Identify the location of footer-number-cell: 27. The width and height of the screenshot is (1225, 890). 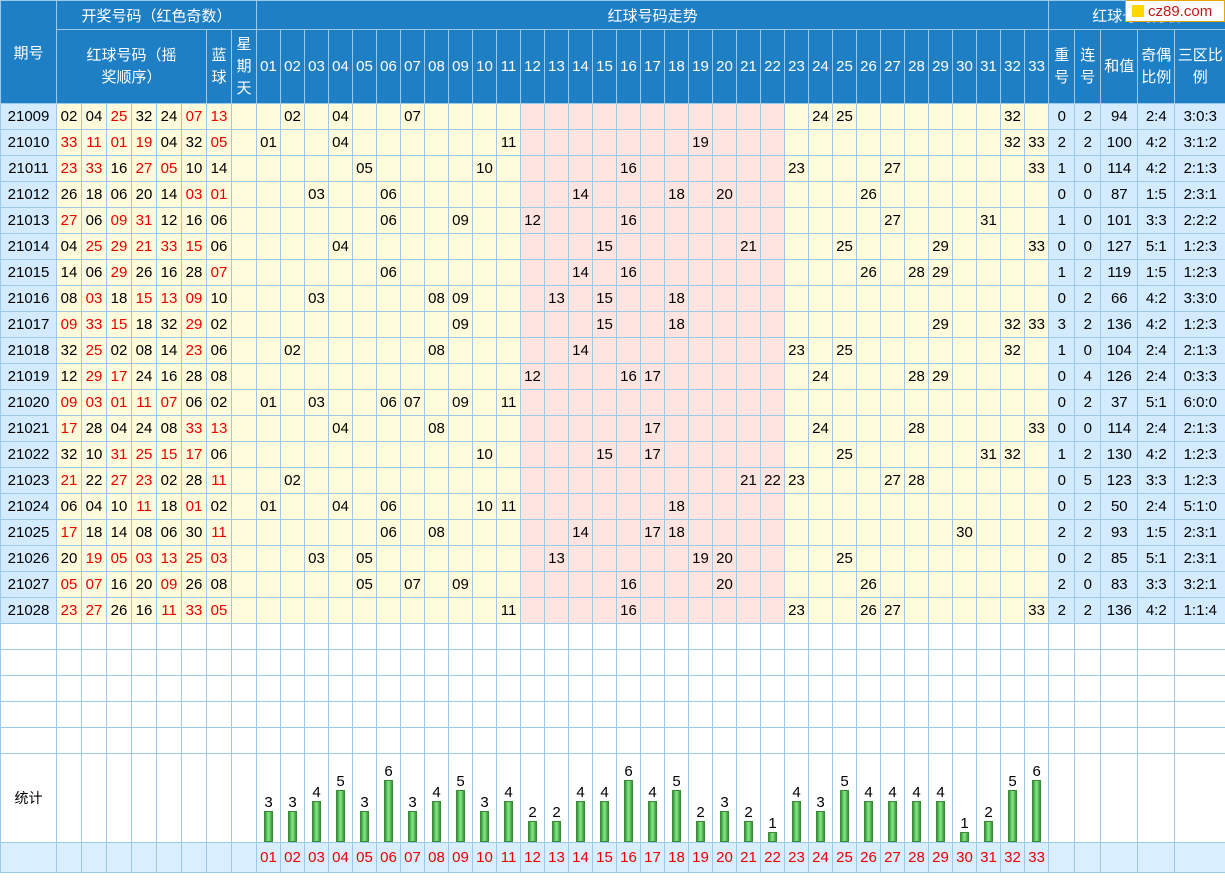
(893, 857).